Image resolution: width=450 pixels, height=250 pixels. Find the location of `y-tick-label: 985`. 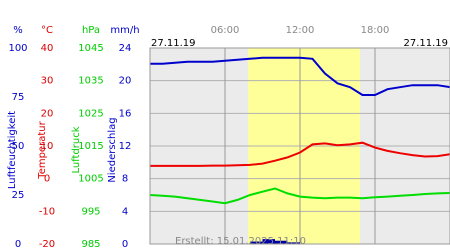

y-tick-label: 985 is located at coordinates (90, 244).